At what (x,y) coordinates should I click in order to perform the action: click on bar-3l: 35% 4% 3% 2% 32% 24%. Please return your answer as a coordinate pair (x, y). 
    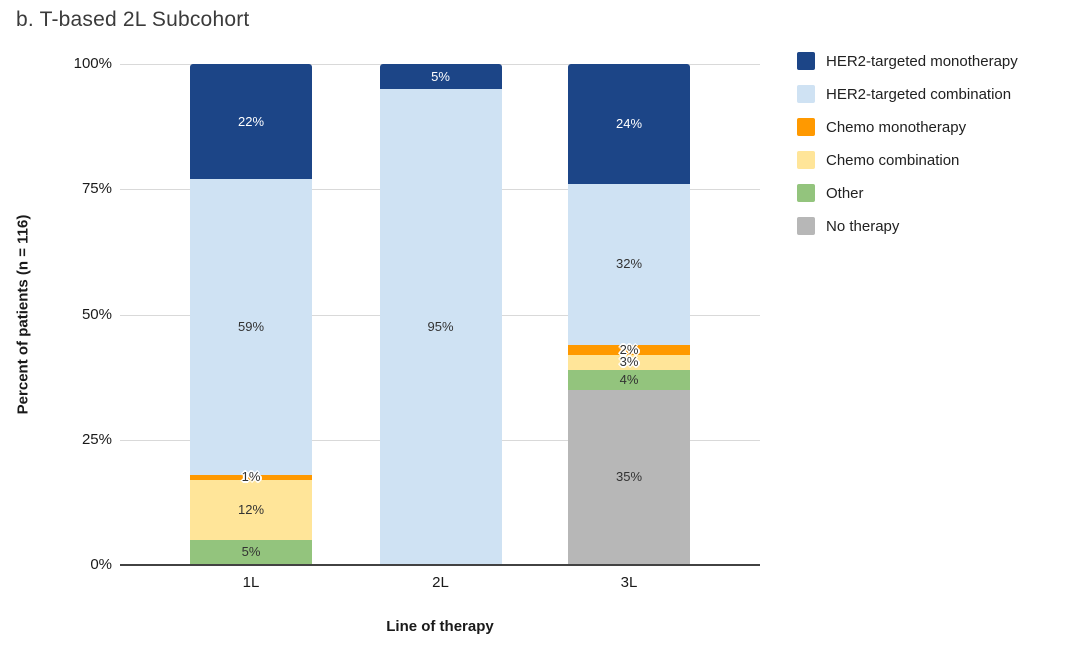
    Looking at the image, I should click on (629, 314).